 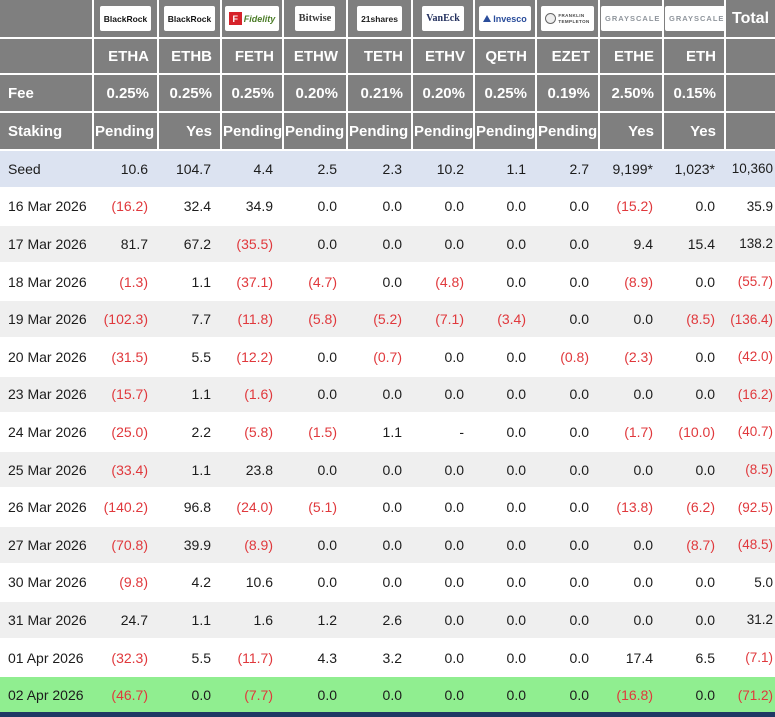 What do you see at coordinates (694, 507) in the screenshot?
I see `flow-value-cell: (6.2)` at bounding box center [694, 507].